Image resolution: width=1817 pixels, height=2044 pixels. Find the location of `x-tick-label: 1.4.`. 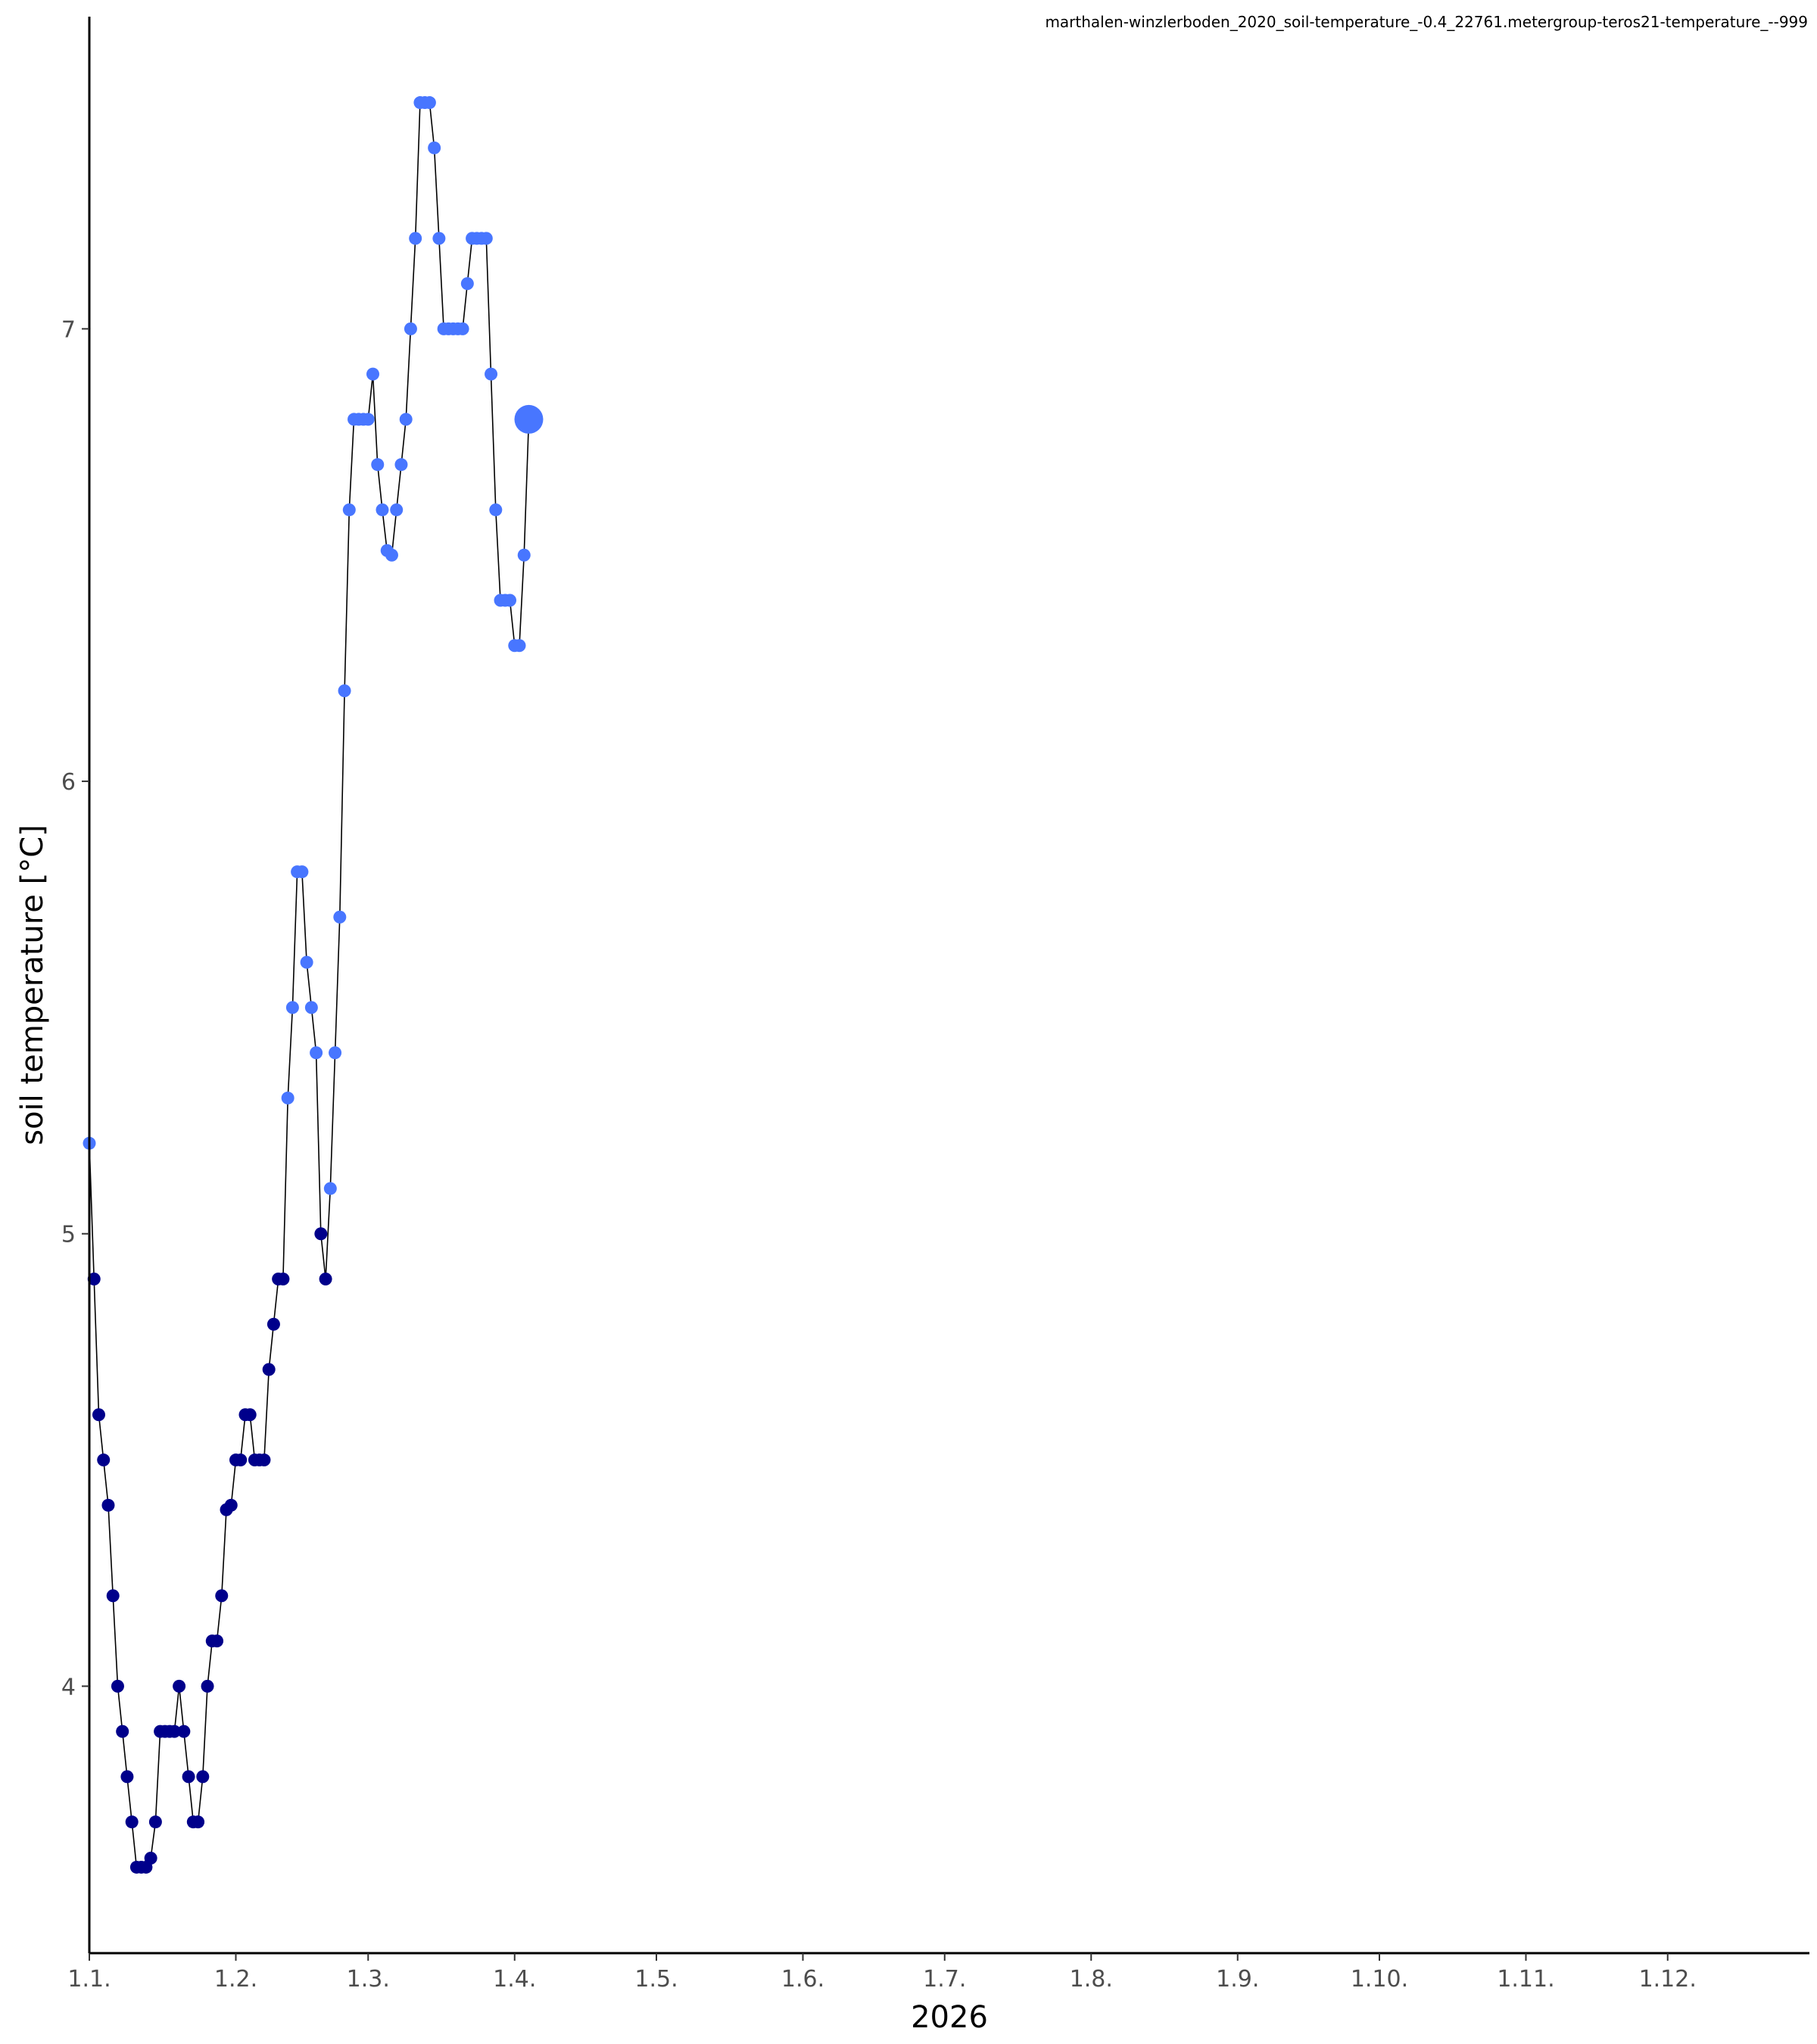

x-tick-label: 1.4. is located at coordinates (514, 1980).